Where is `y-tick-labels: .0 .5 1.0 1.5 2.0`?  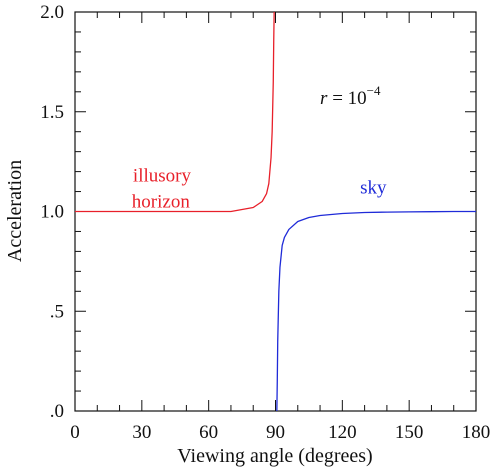
y-tick-labels: .0 .5 1.0 1.5 2.0 is located at coordinates (52, 212).